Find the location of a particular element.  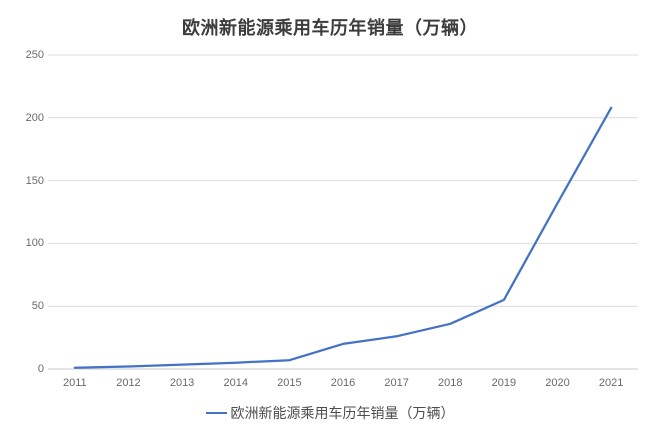

y-axis-label: 0 is located at coordinates (40, 369).